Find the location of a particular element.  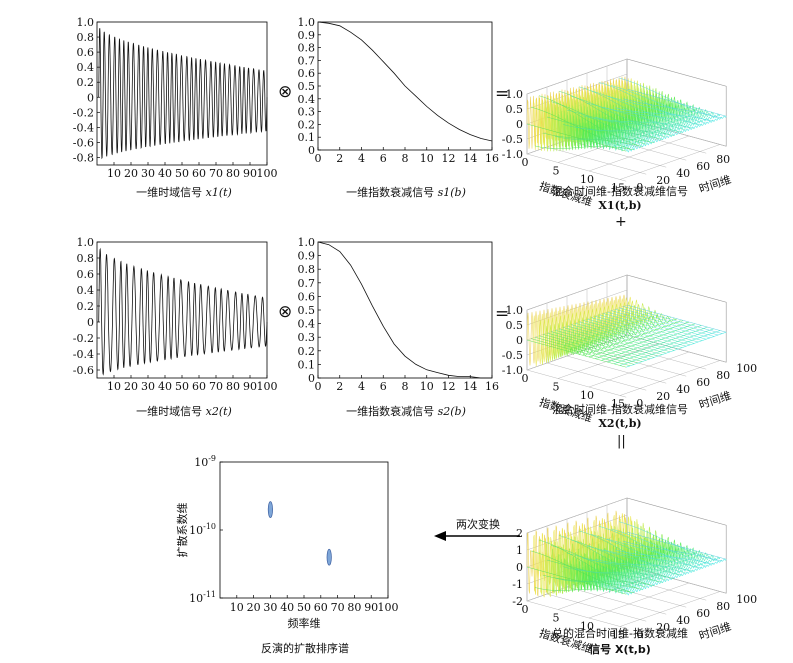

z-tick-label: 0 is located at coordinates (519, 124).